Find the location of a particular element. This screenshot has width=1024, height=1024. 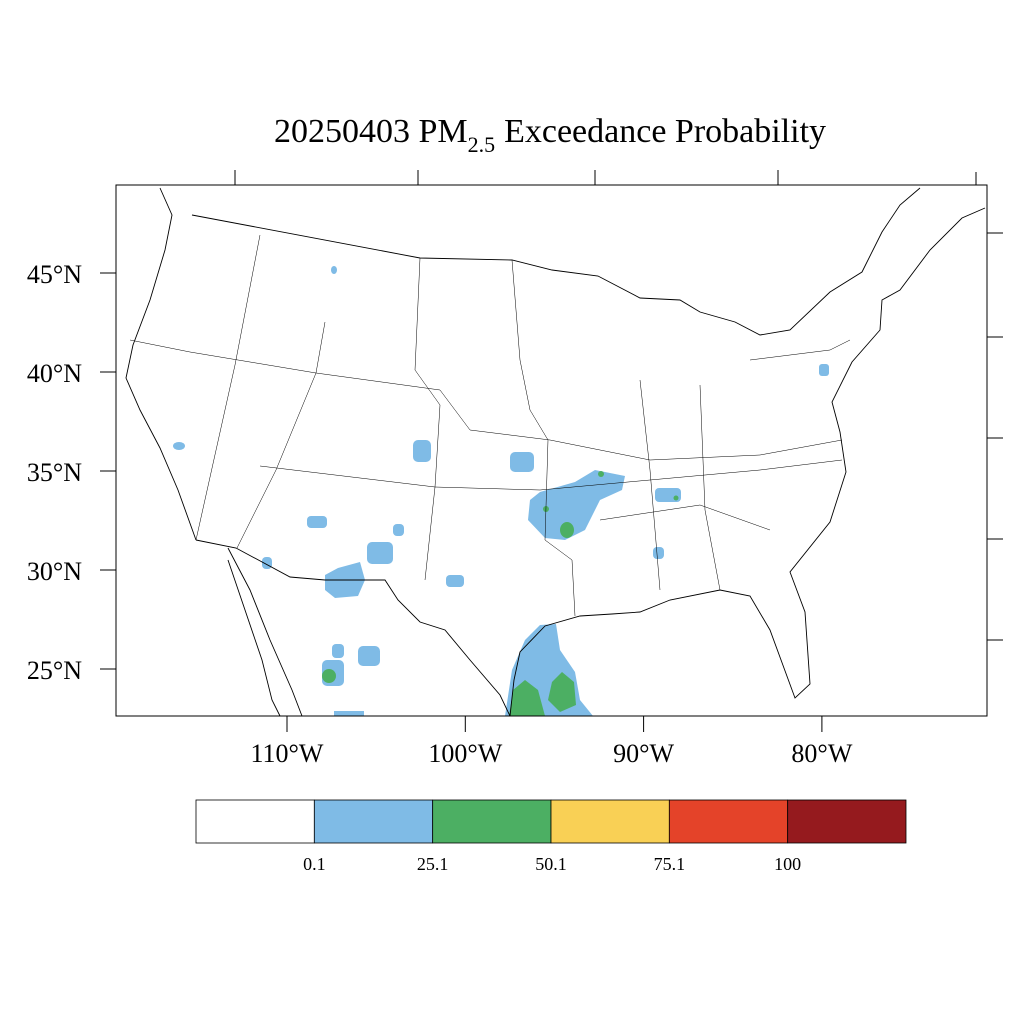

lat-label: 35°N is located at coordinates (54, 472).